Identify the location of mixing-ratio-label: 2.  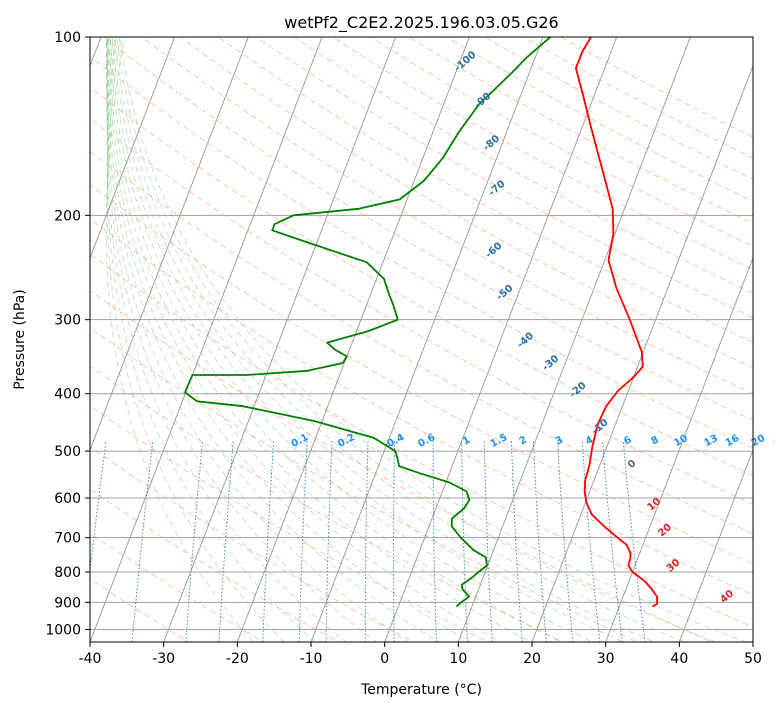
(523, 441).